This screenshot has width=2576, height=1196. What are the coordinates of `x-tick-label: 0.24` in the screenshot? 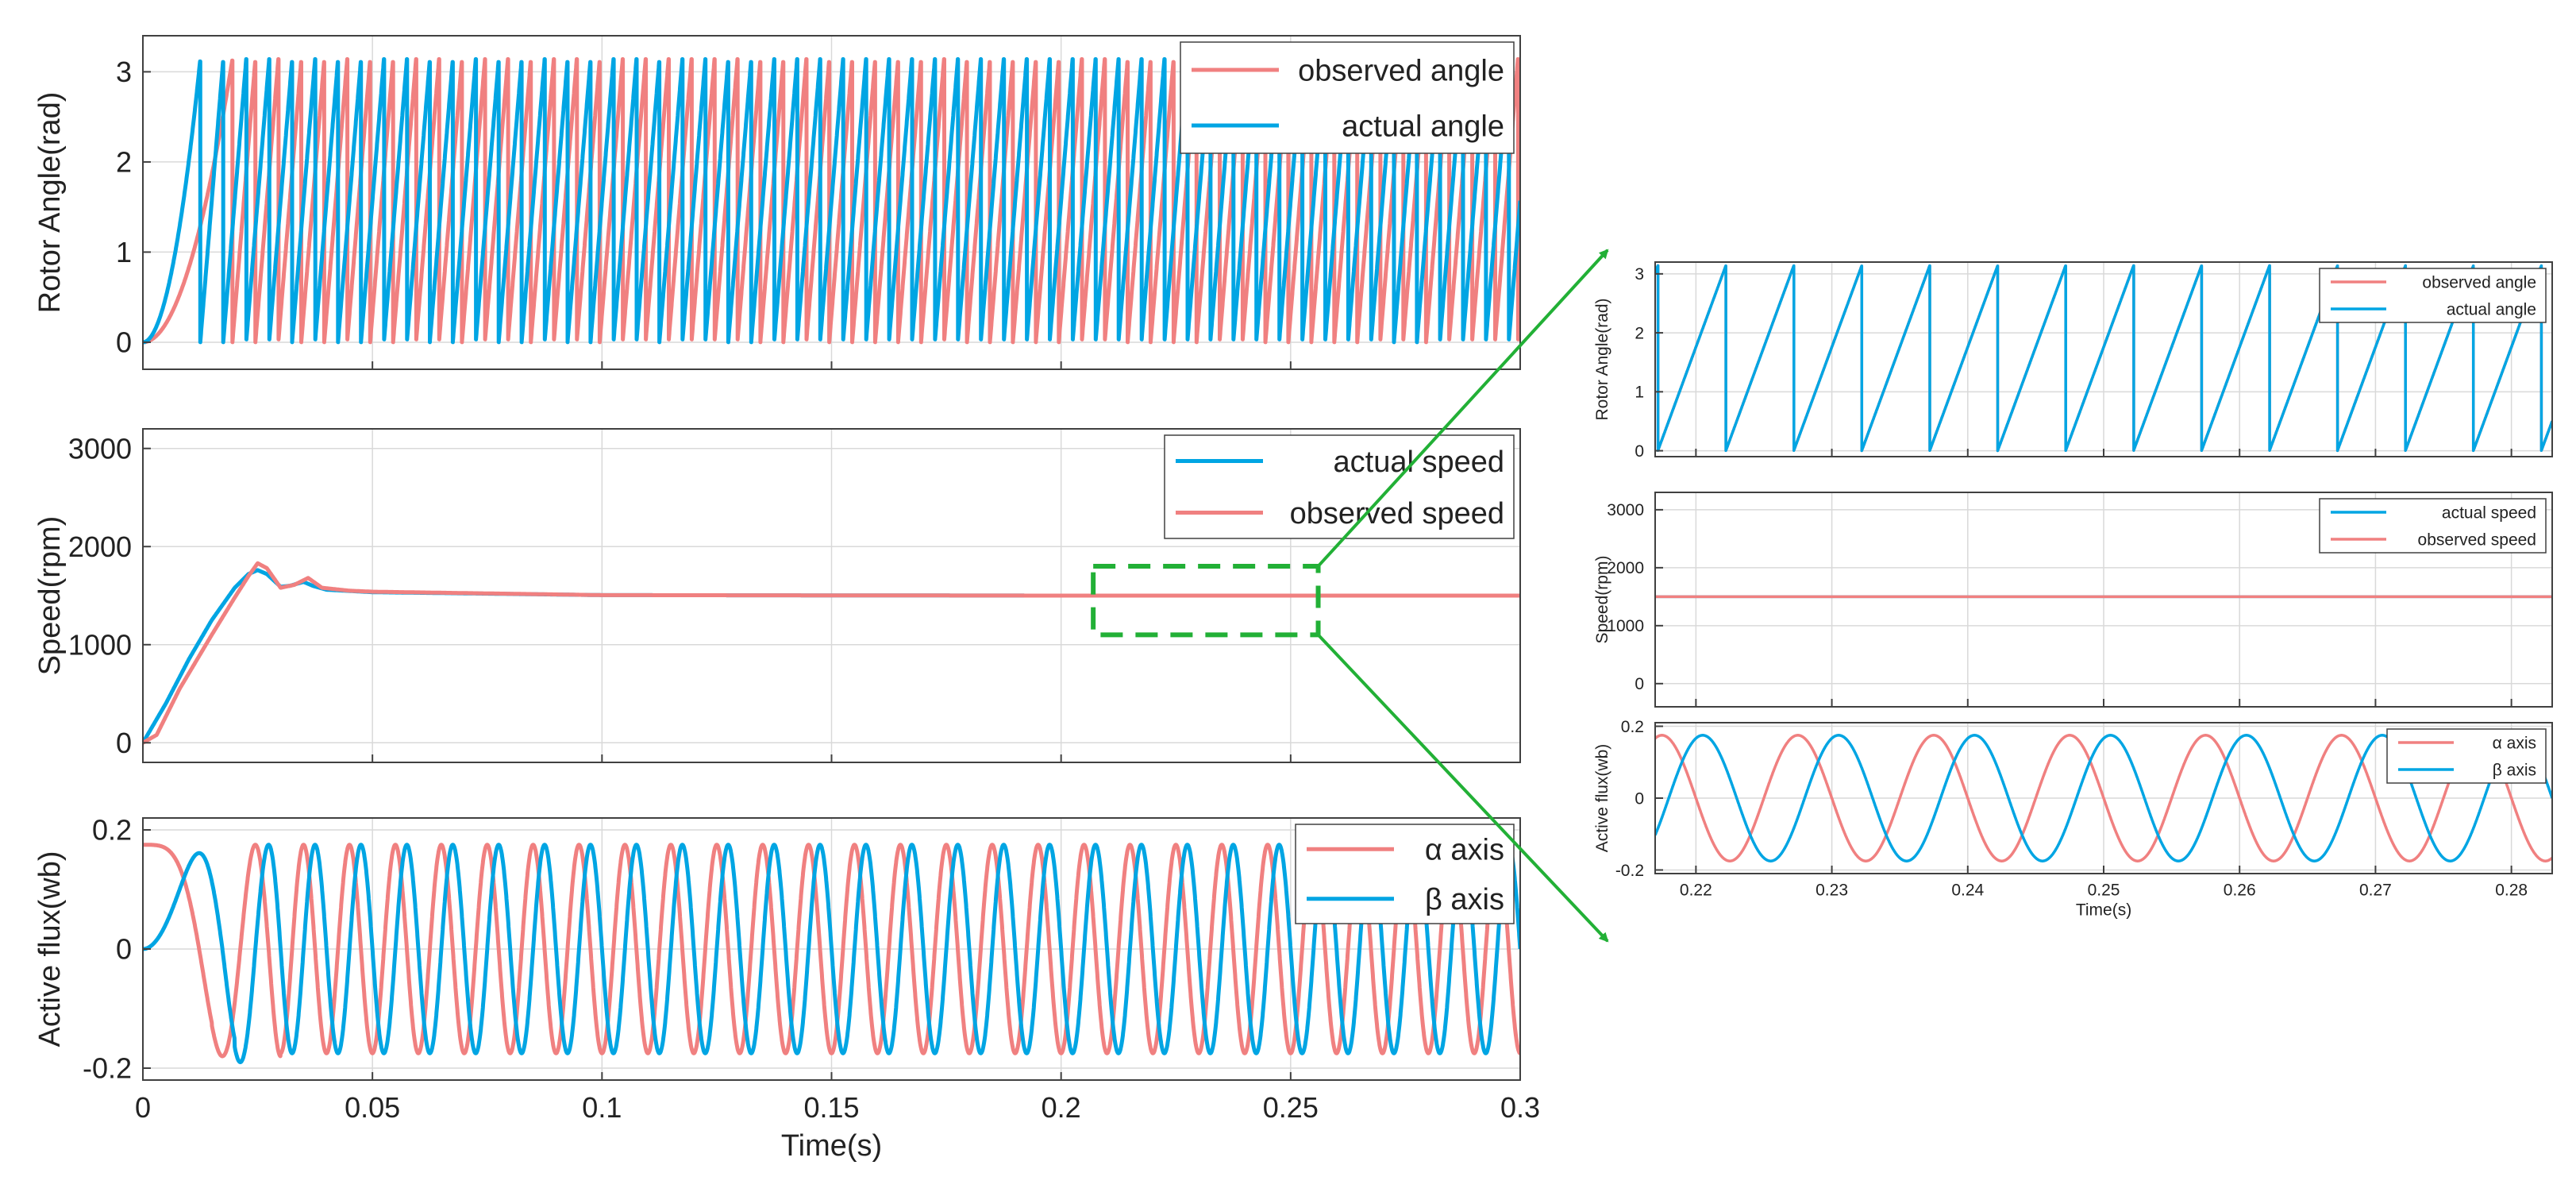 It's located at (1967, 890).